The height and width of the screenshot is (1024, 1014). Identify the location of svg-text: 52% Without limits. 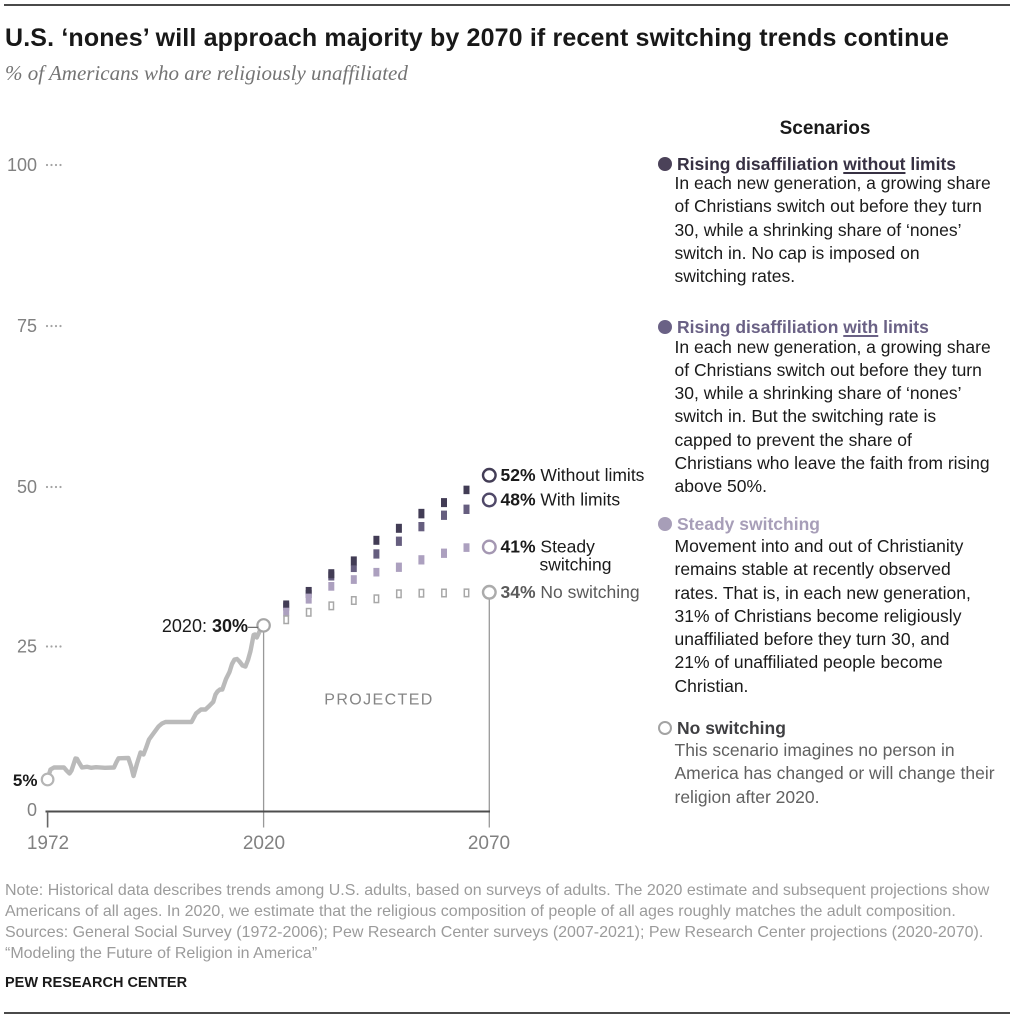
(573, 475).